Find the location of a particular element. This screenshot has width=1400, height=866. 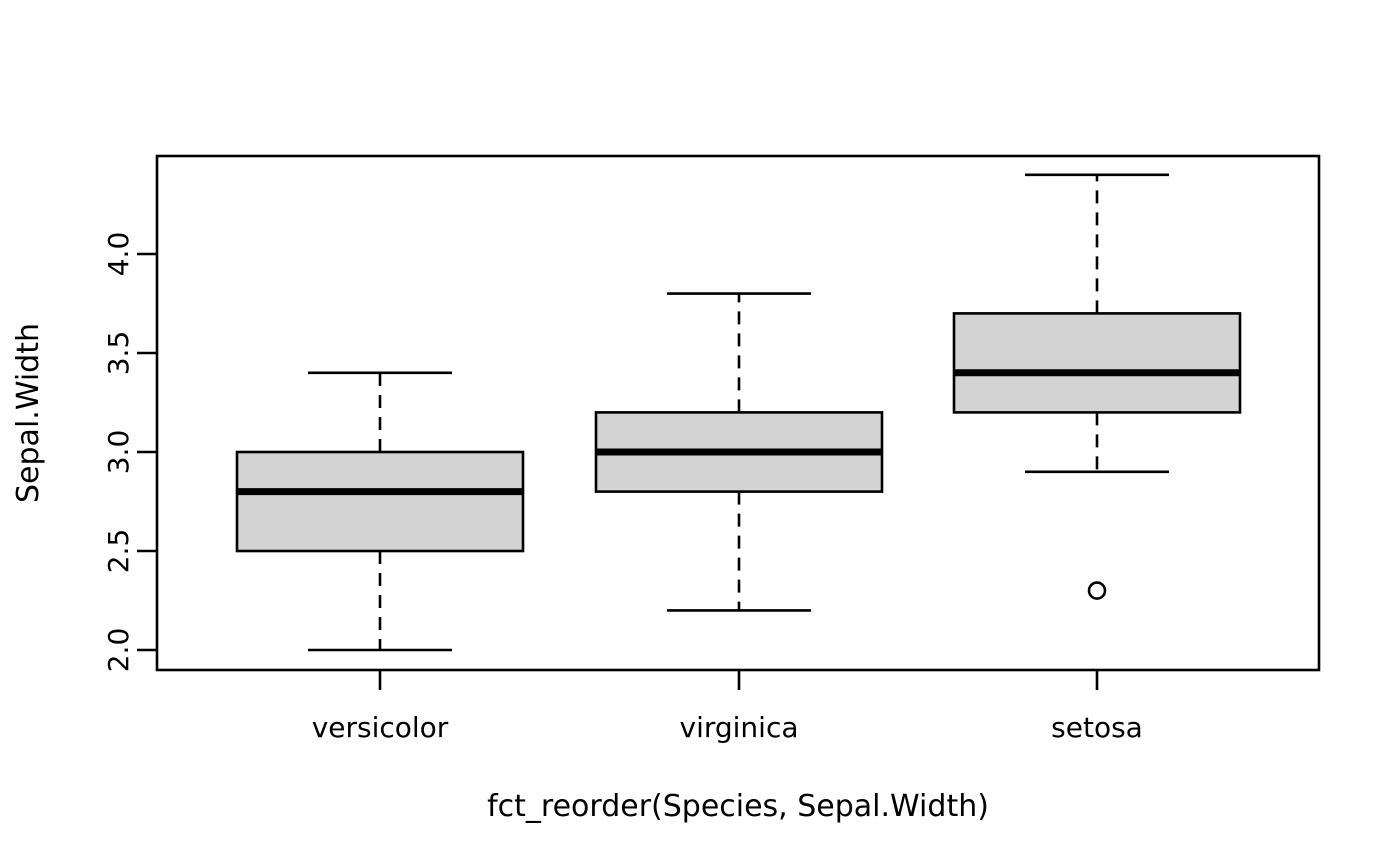

y-tick-label-4.0: 4.0 is located at coordinates (118, 254).